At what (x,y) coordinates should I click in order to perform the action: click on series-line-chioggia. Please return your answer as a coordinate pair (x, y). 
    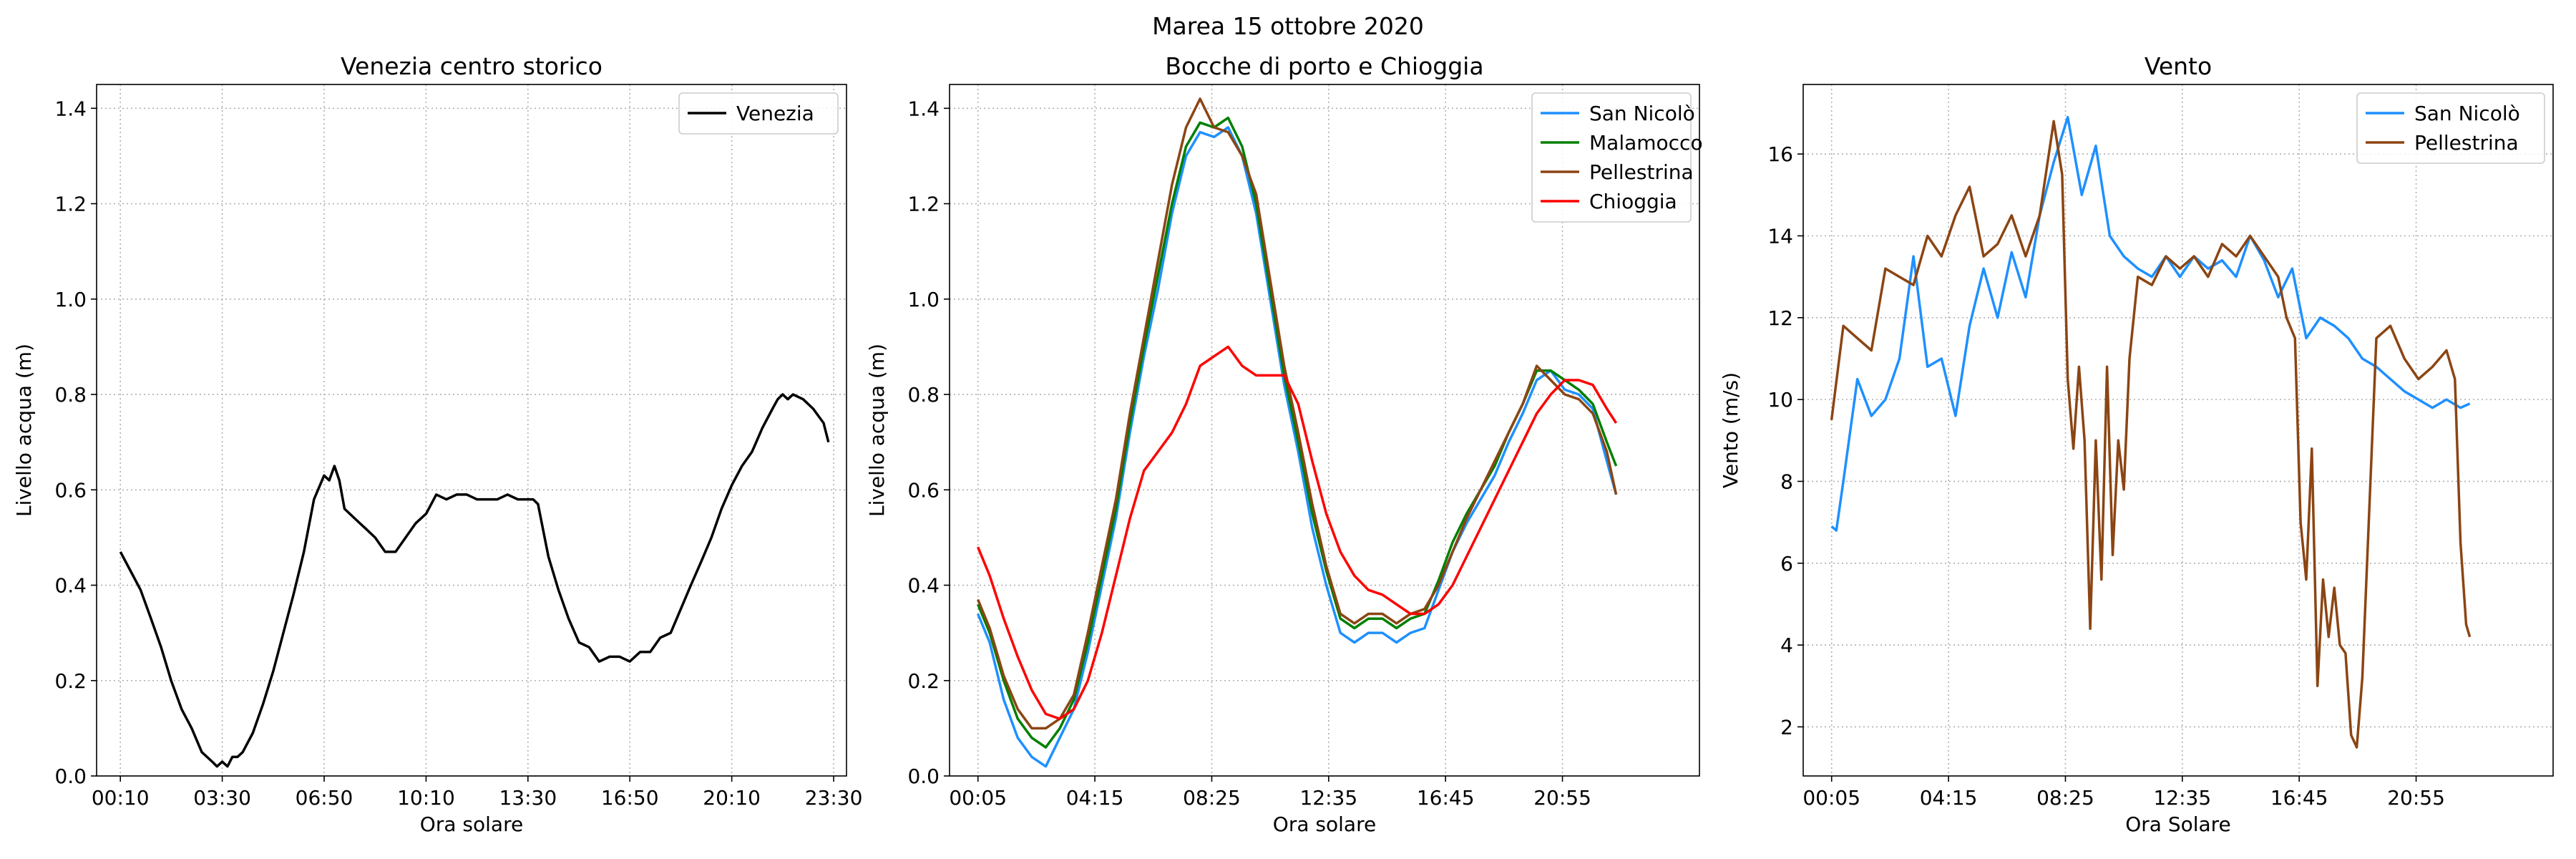
    Looking at the image, I should click on (1297, 532).